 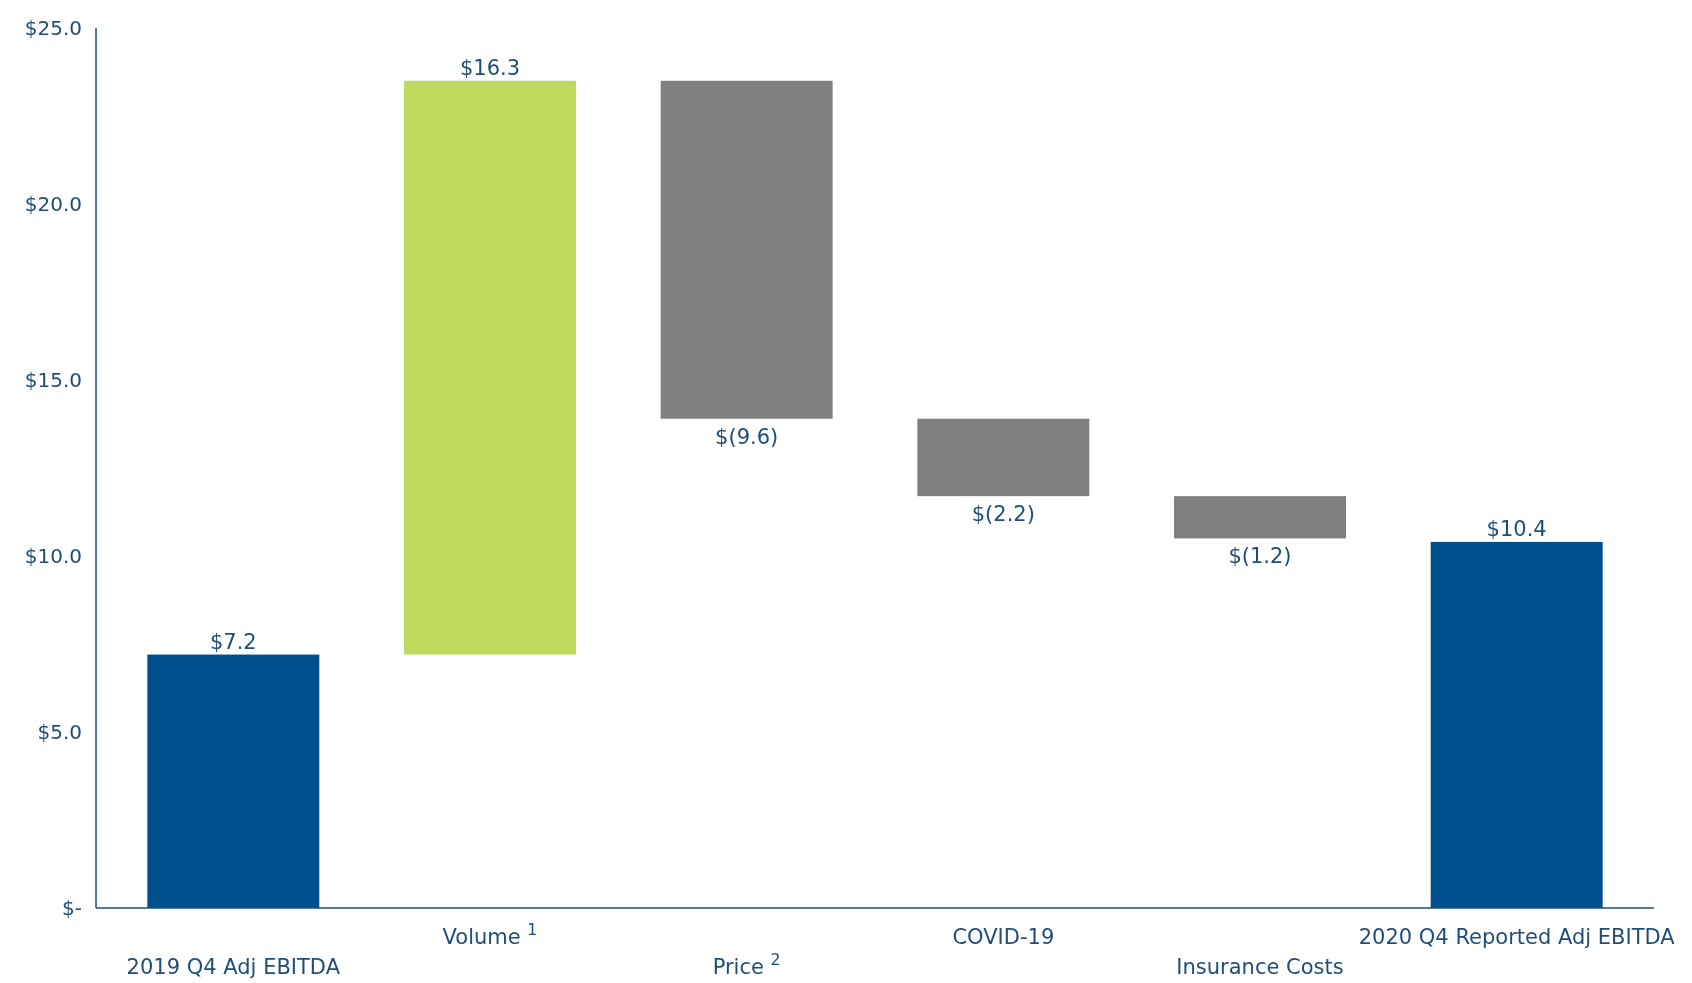 What do you see at coordinates (490, 67) in the screenshot?
I see `data-label: $16.3` at bounding box center [490, 67].